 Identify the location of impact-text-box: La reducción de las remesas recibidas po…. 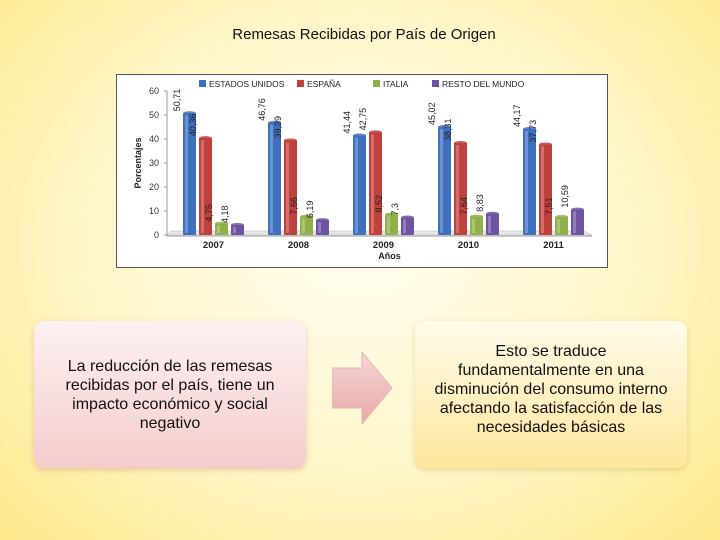
(170, 394).